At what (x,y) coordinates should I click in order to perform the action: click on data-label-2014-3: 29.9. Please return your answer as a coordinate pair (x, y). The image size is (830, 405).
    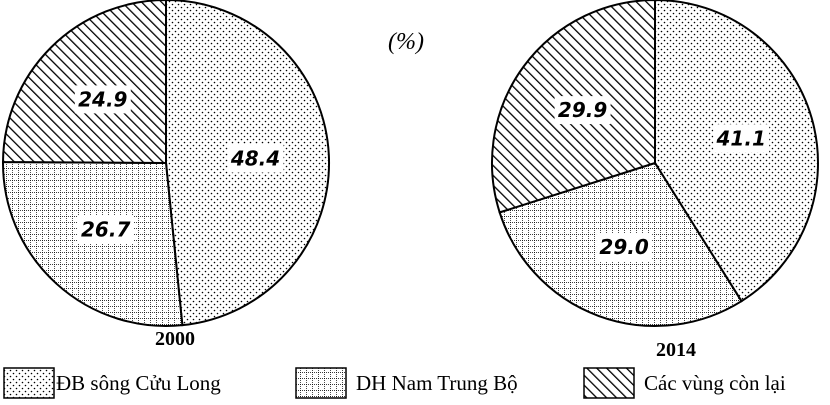
    Looking at the image, I should click on (582, 110).